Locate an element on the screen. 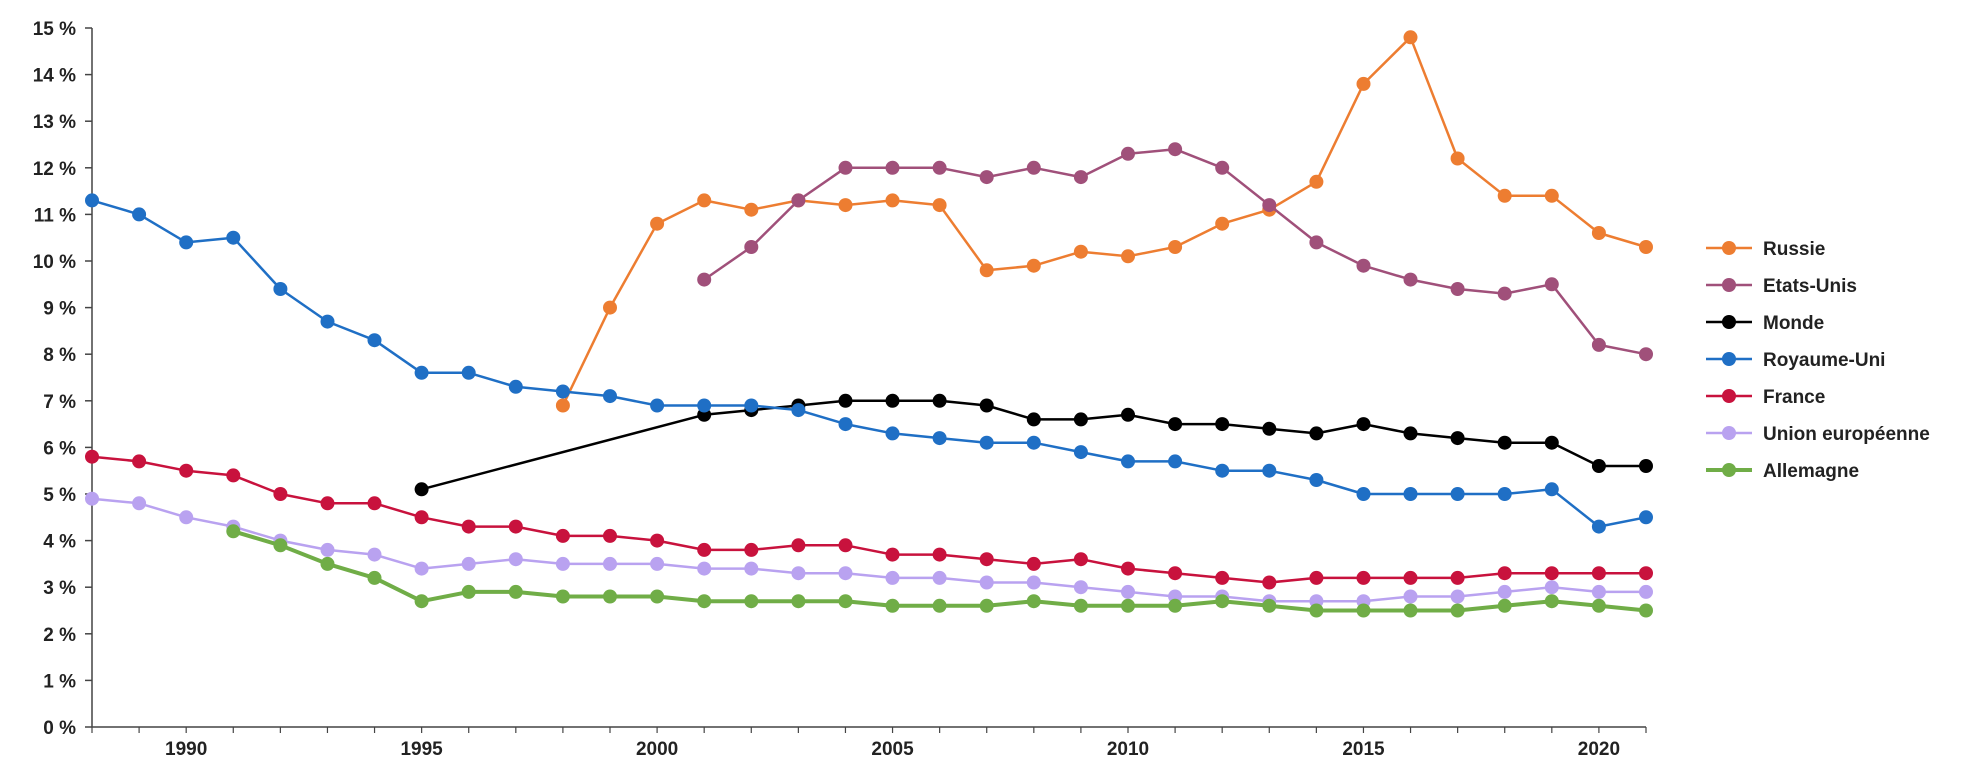  x-tick-label: 2010 is located at coordinates (1128, 749).